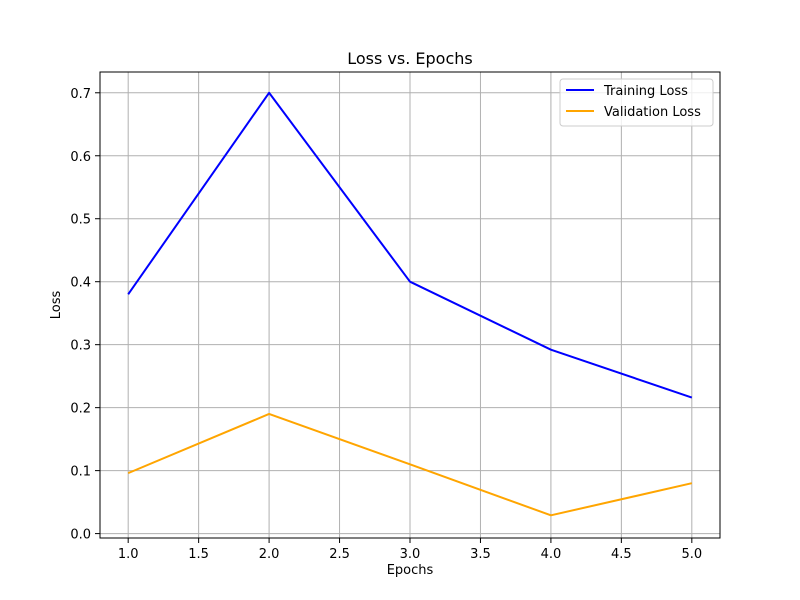 Image resolution: width=800 pixels, height=600 pixels. What do you see at coordinates (80, 472) in the screenshot?
I see `y-tick-label: 0.1` at bounding box center [80, 472].